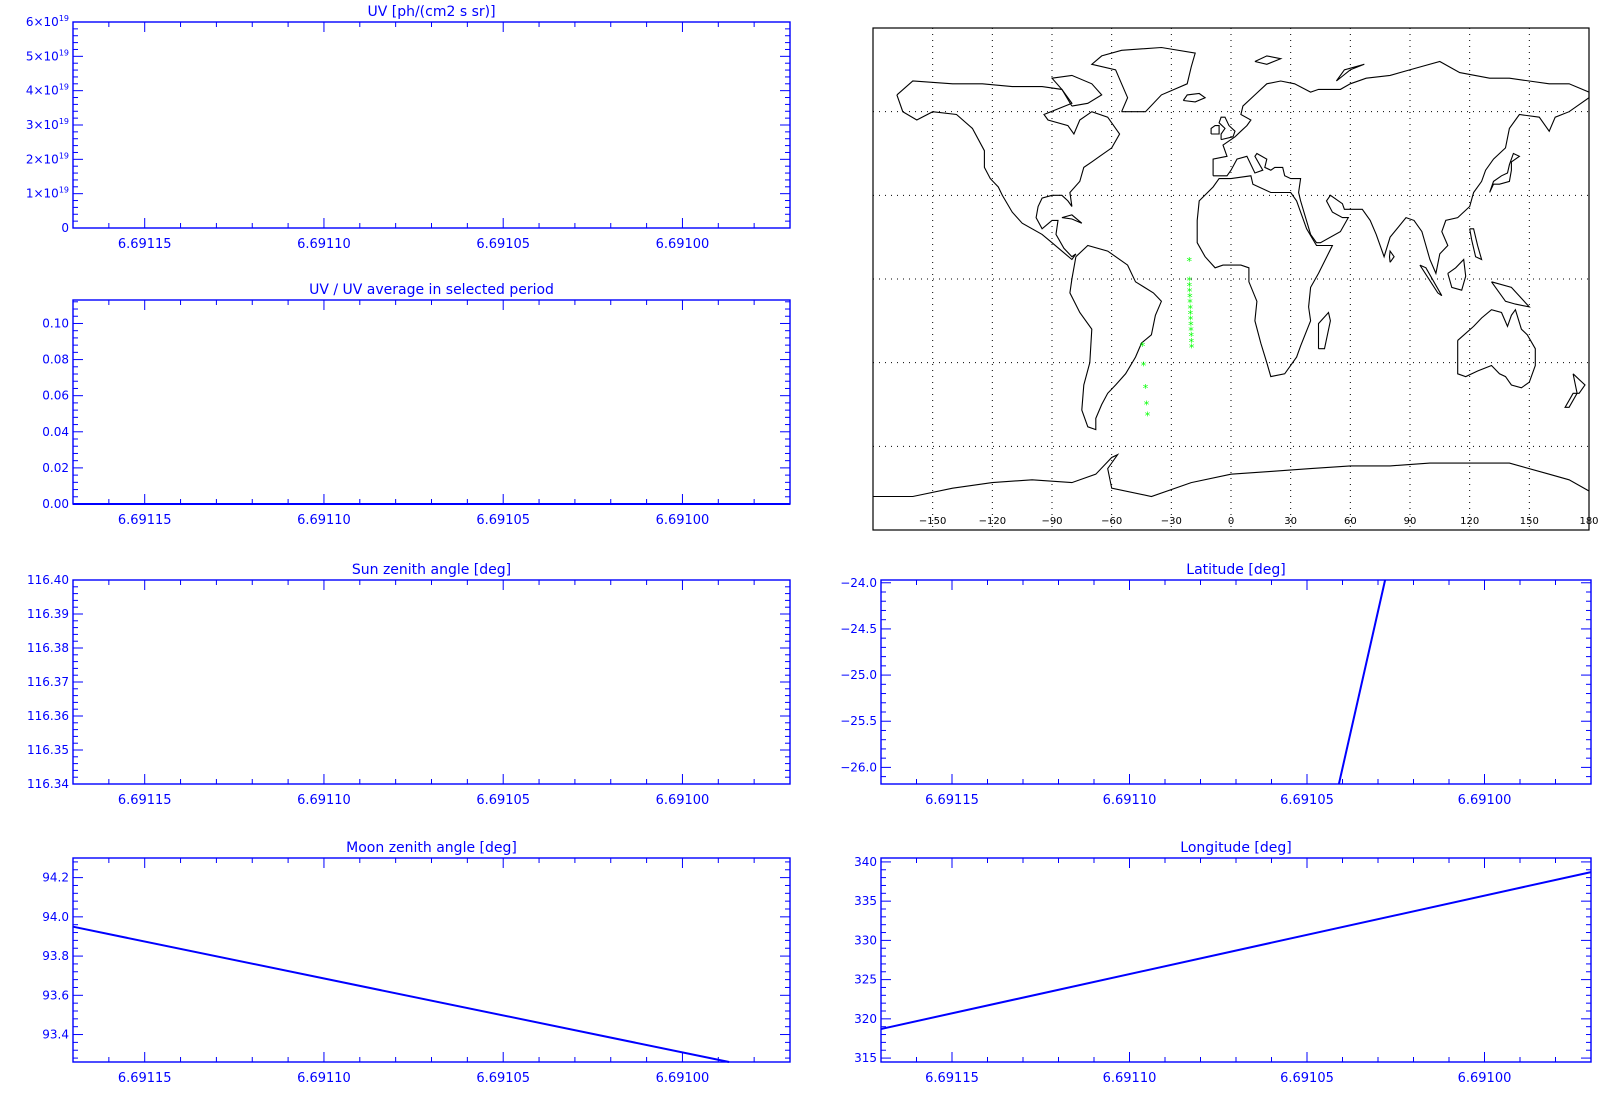 This screenshot has height=1100, width=1600. What do you see at coordinates (55, 878) in the screenshot?
I see `y-tick-label: 94.2` at bounding box center [55, 878].